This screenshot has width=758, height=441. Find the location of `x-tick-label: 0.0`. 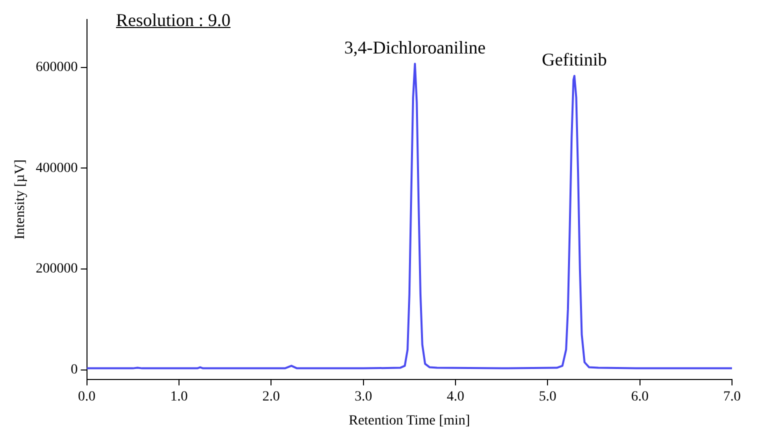

x-tick-label: 0.0 is located at coordinates (87, 396).